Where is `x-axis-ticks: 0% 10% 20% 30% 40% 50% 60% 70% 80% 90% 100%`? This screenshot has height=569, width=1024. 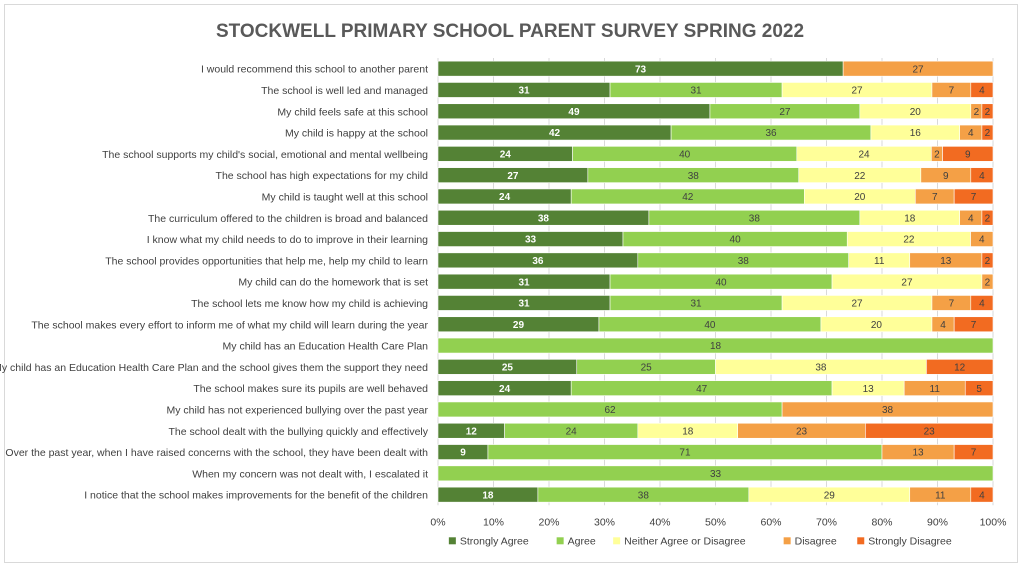 x-axis-ticks: 0% 10% 20% 30% 40% 50% 60% 70% 80% 90% 100% is located at coordinates (718, 522).